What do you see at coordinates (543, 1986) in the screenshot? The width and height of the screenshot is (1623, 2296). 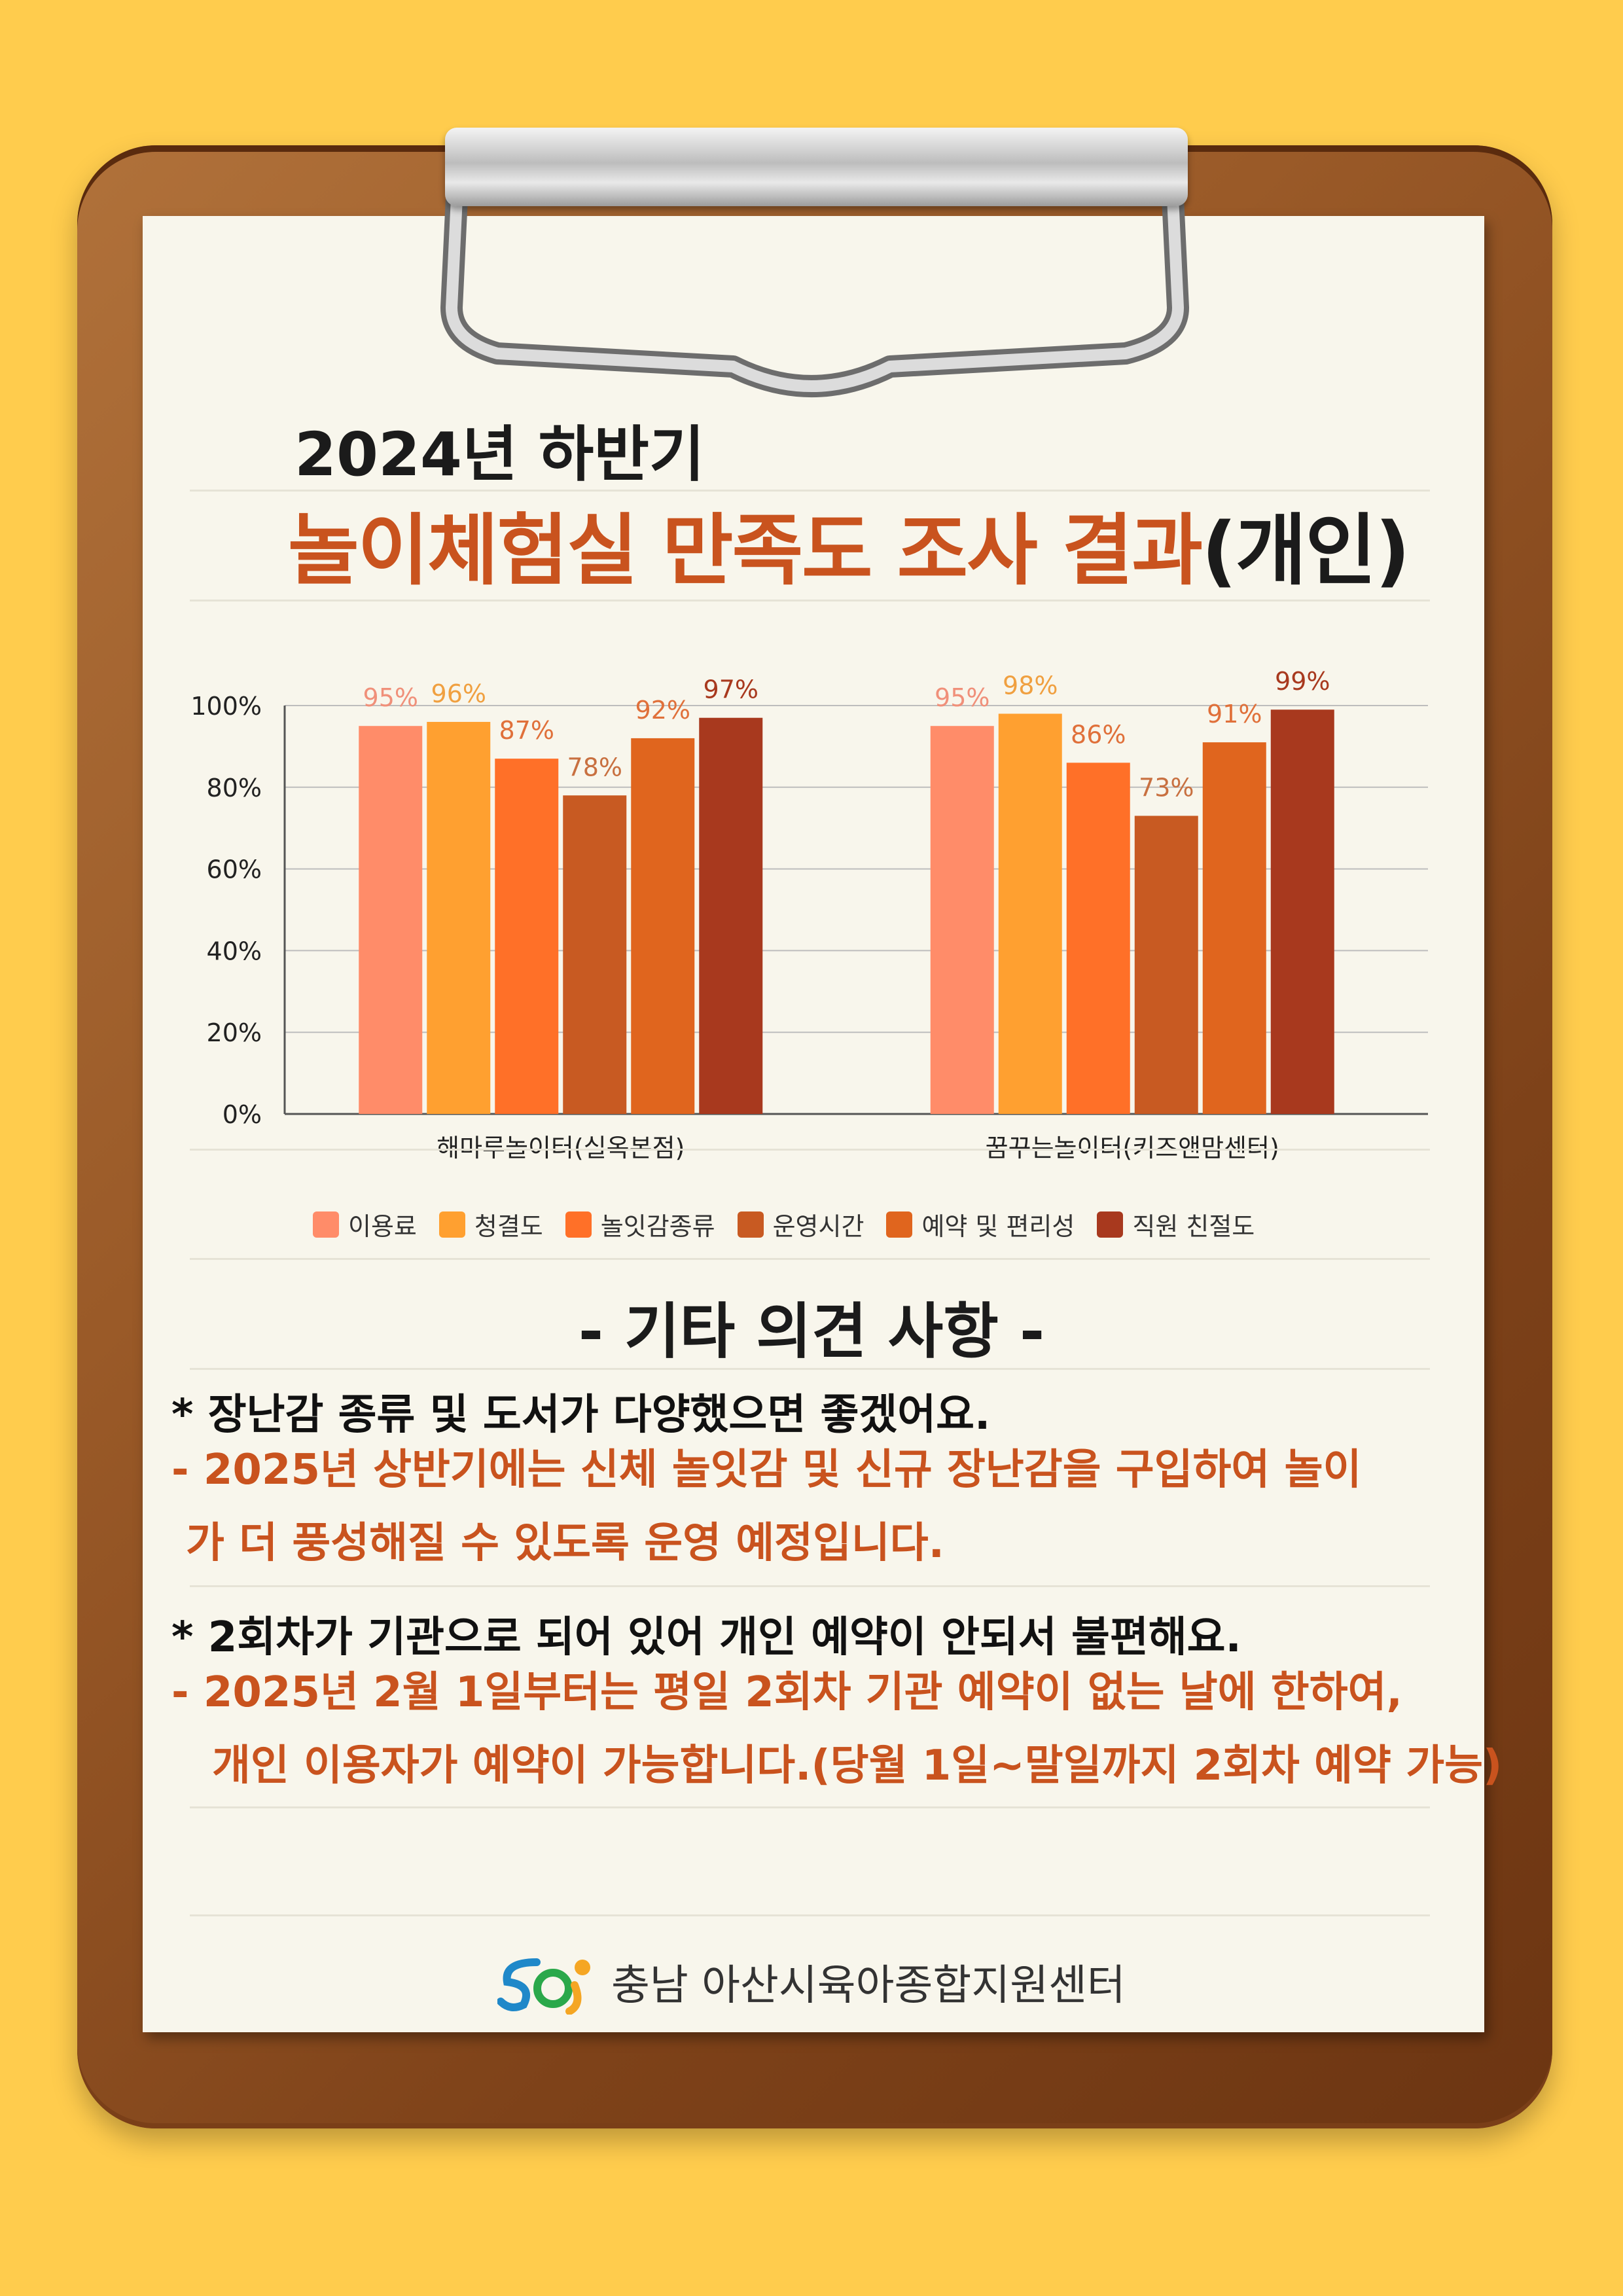 I see `org-logo-icon` at bounding box center [543, 1986].